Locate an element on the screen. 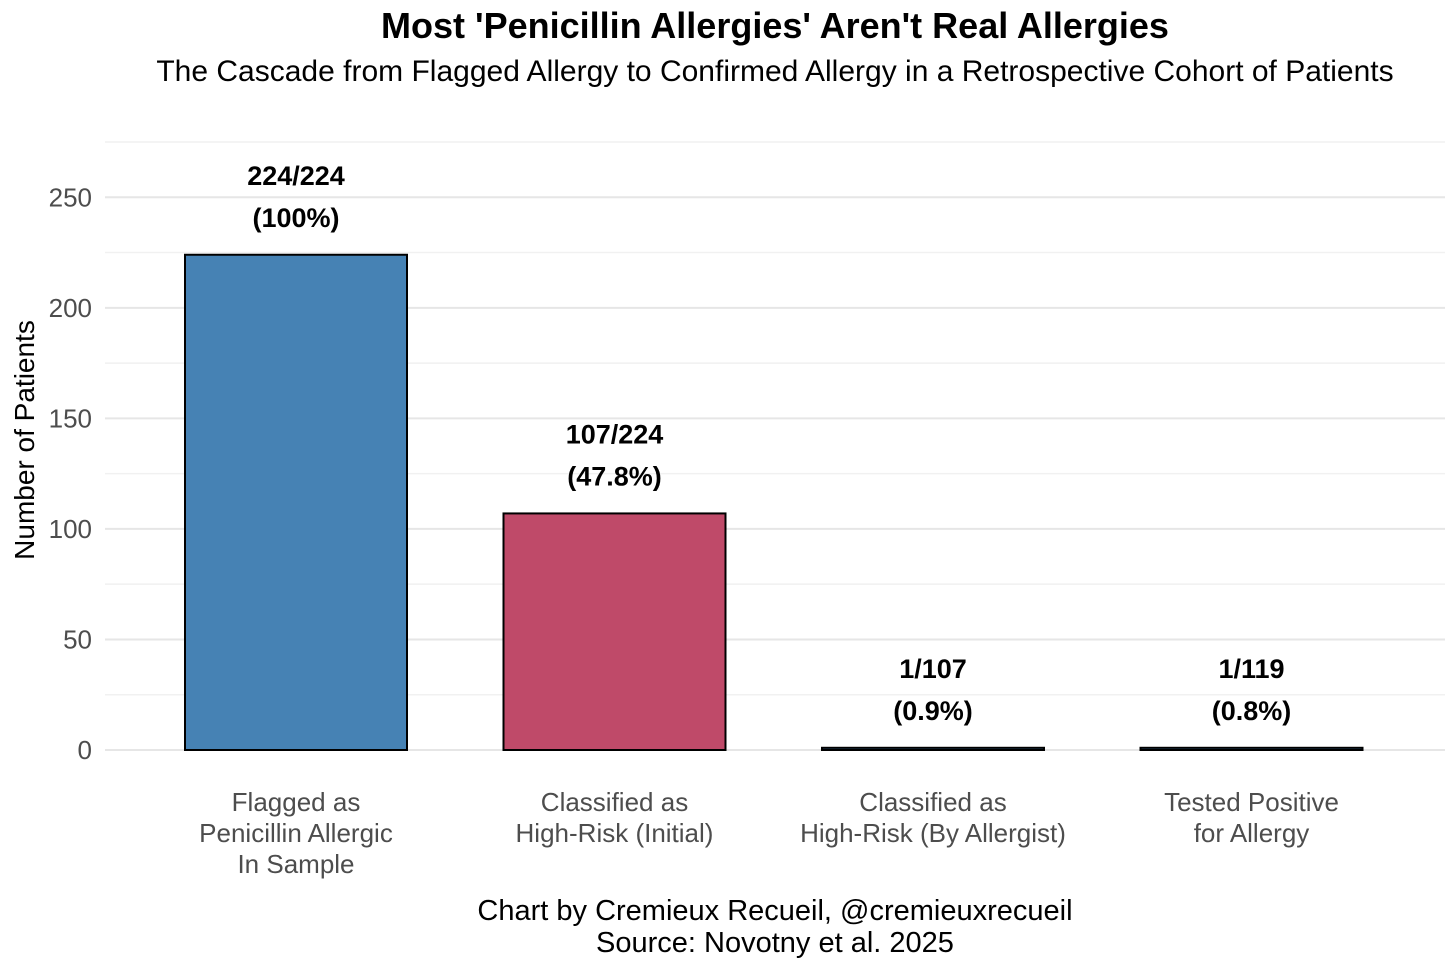  data-label-fraction: 1/119 is located at coordinates (1251, 669).